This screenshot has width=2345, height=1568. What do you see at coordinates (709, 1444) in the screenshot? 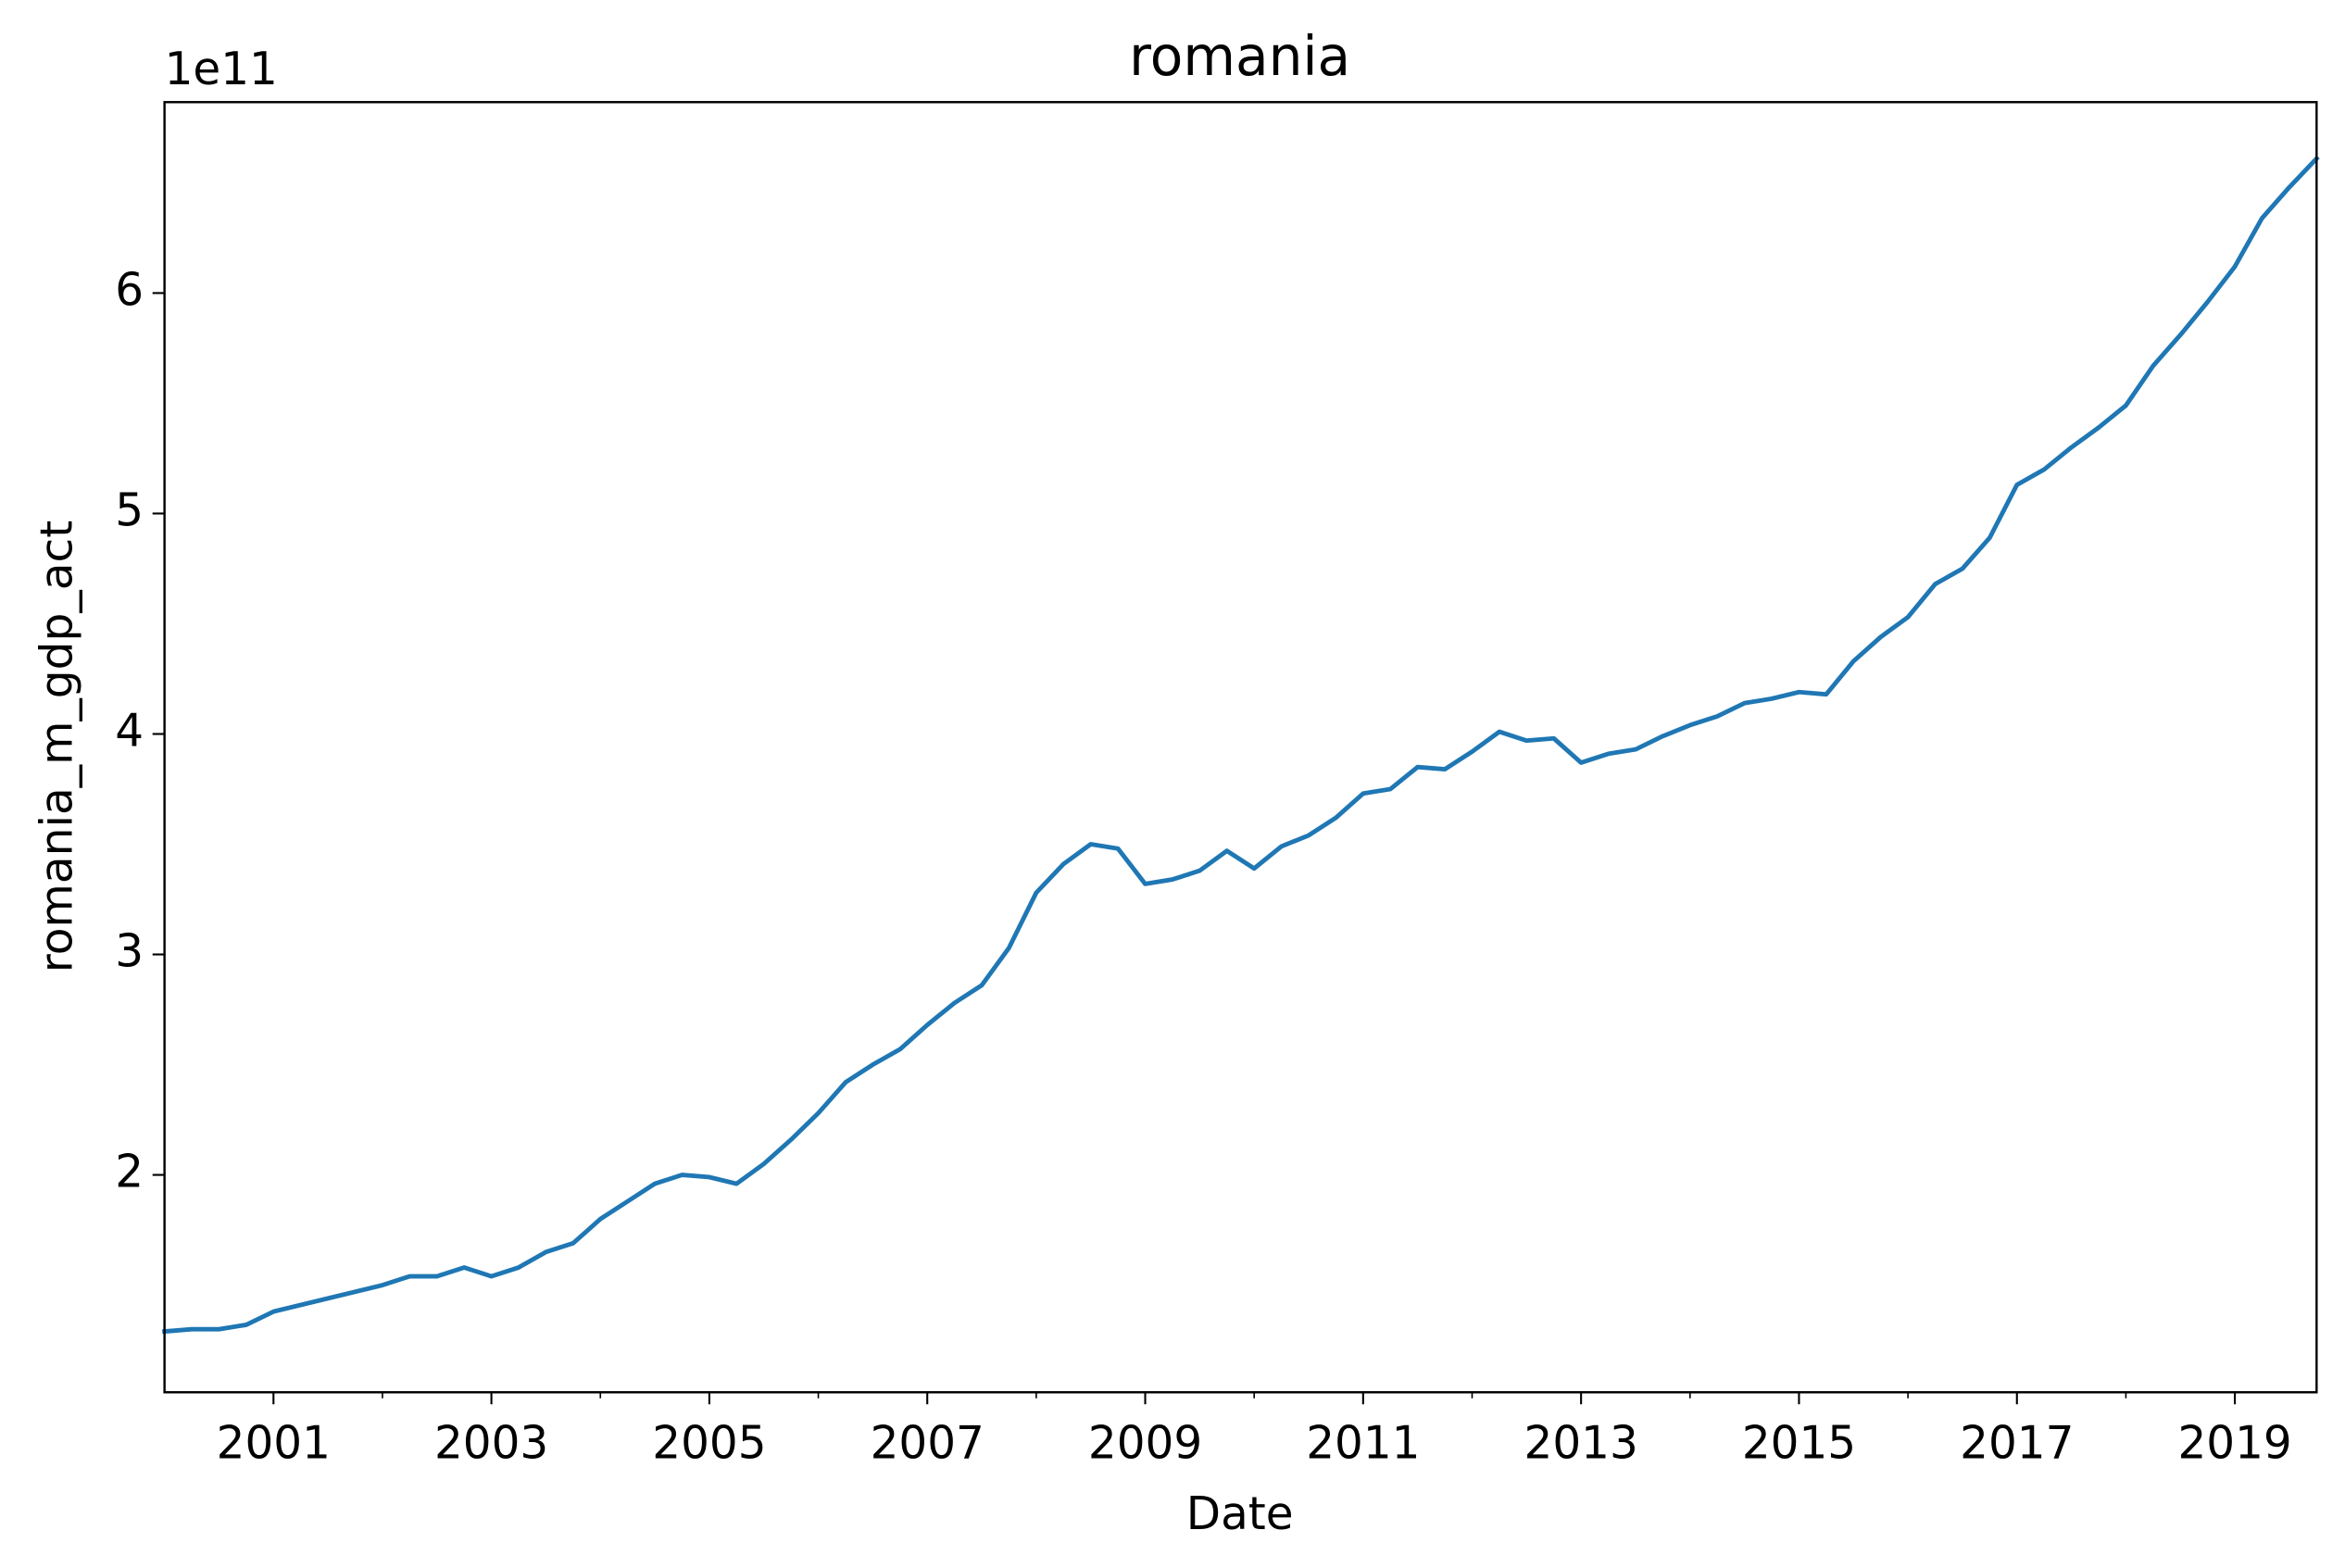
I see `x-tick-label: 2005` at bounding box center [709, 1444].